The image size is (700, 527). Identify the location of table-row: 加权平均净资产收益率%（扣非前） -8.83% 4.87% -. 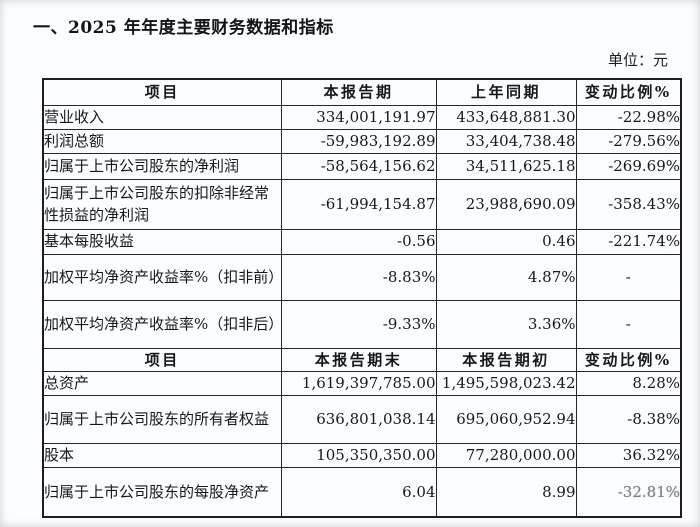
(362, 277).